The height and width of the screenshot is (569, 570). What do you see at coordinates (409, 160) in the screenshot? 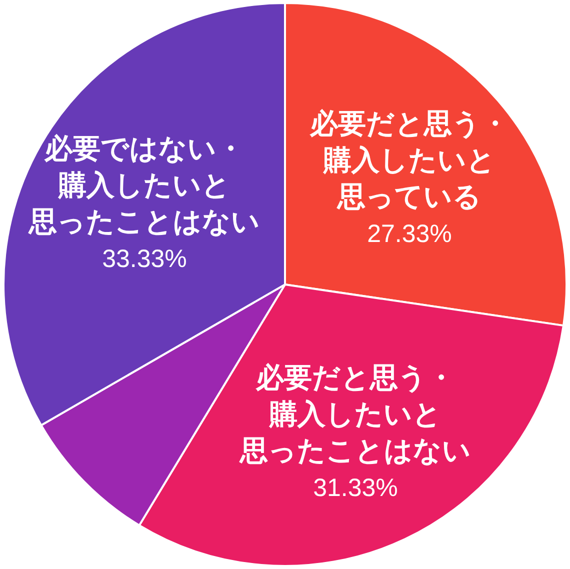
I see `slice-label: 必要だと思う・購入したいと思っている` at bounding box center [409, 160].